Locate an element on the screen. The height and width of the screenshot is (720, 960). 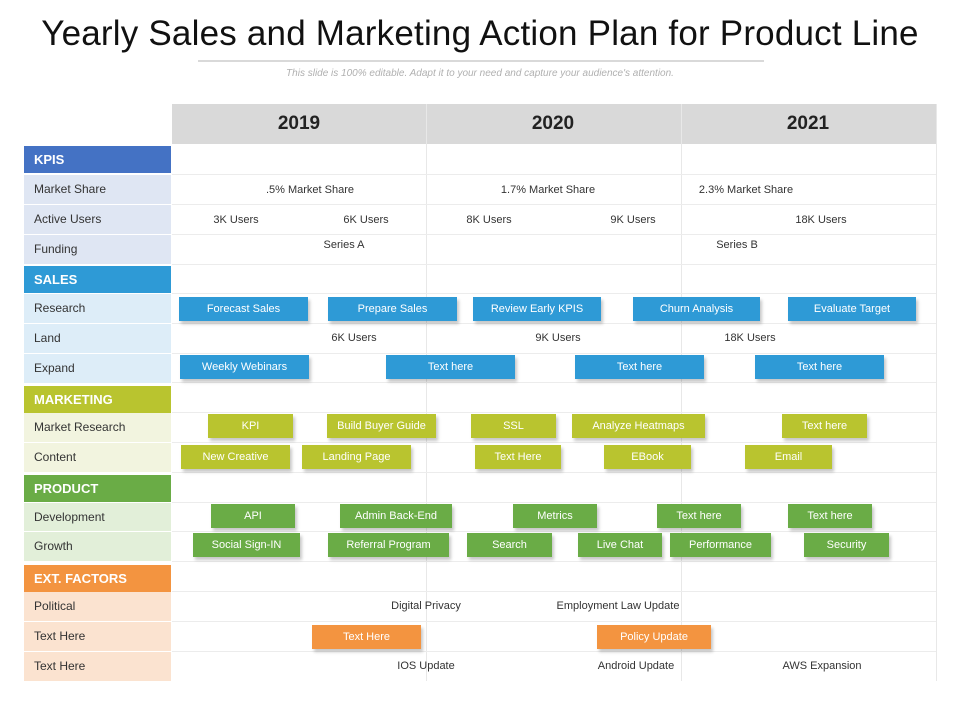
task-email: Email is located at coordinates (788, 457).